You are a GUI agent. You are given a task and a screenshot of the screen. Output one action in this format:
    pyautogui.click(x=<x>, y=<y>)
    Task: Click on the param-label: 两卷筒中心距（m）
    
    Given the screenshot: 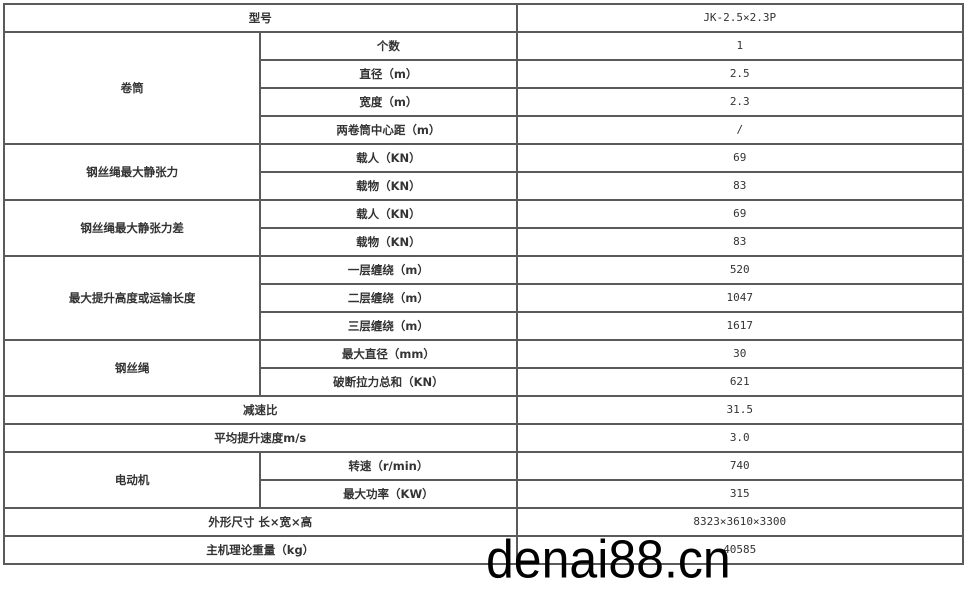 What is the action you would take?
    pyautogui.click(x=388, y=130)
    